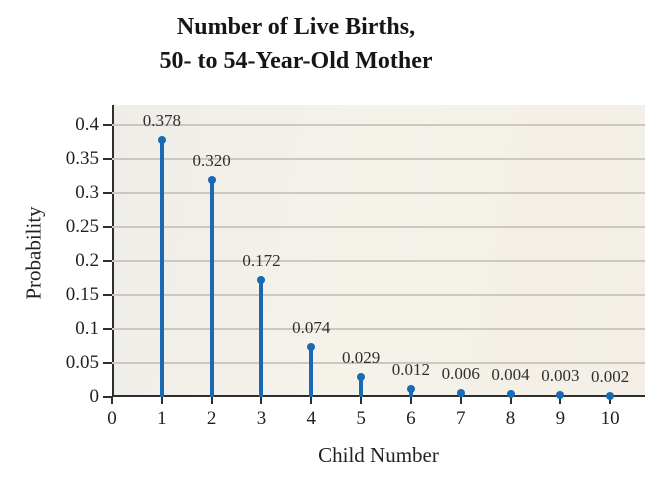  I want to click on y-tick-label: 0.1, so click(87, 329).